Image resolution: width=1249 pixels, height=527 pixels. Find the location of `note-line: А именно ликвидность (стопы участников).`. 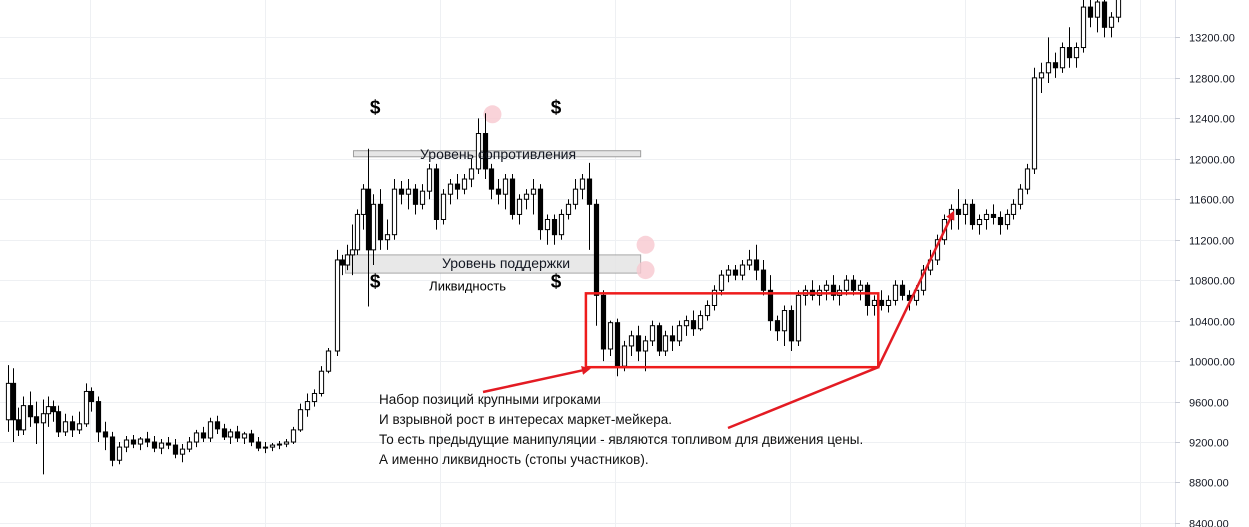

note-line: А именно ликвидность (стопы участников). is located at coordinates (514, 459).